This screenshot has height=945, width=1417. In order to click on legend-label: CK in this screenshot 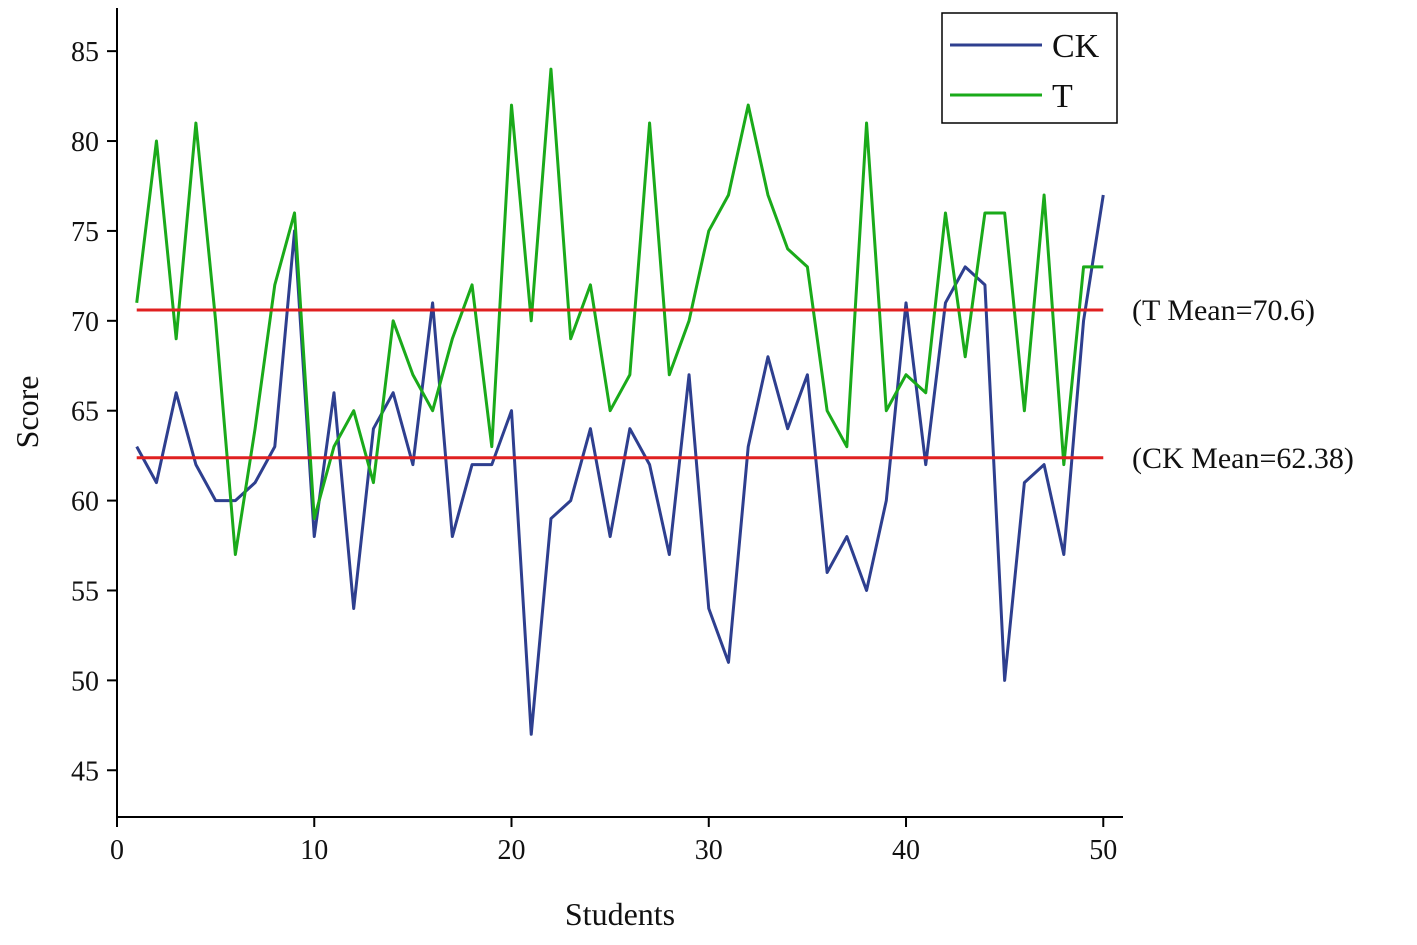, I will do `click(1076, 46)`.